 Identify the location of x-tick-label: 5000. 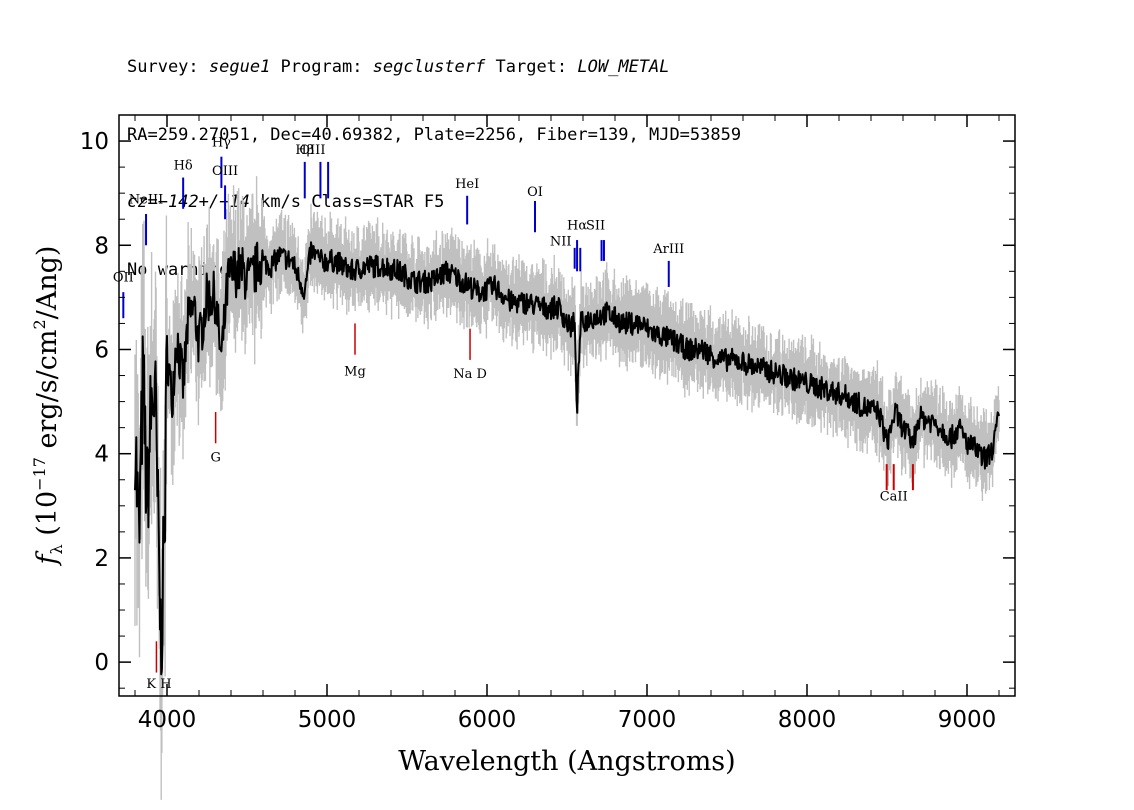
(327, 720).